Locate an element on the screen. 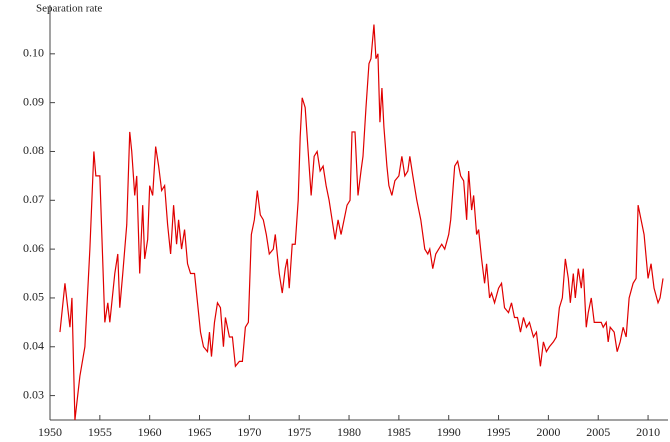  y-tick-label: 0.04 is located at coordinates (33, 346).